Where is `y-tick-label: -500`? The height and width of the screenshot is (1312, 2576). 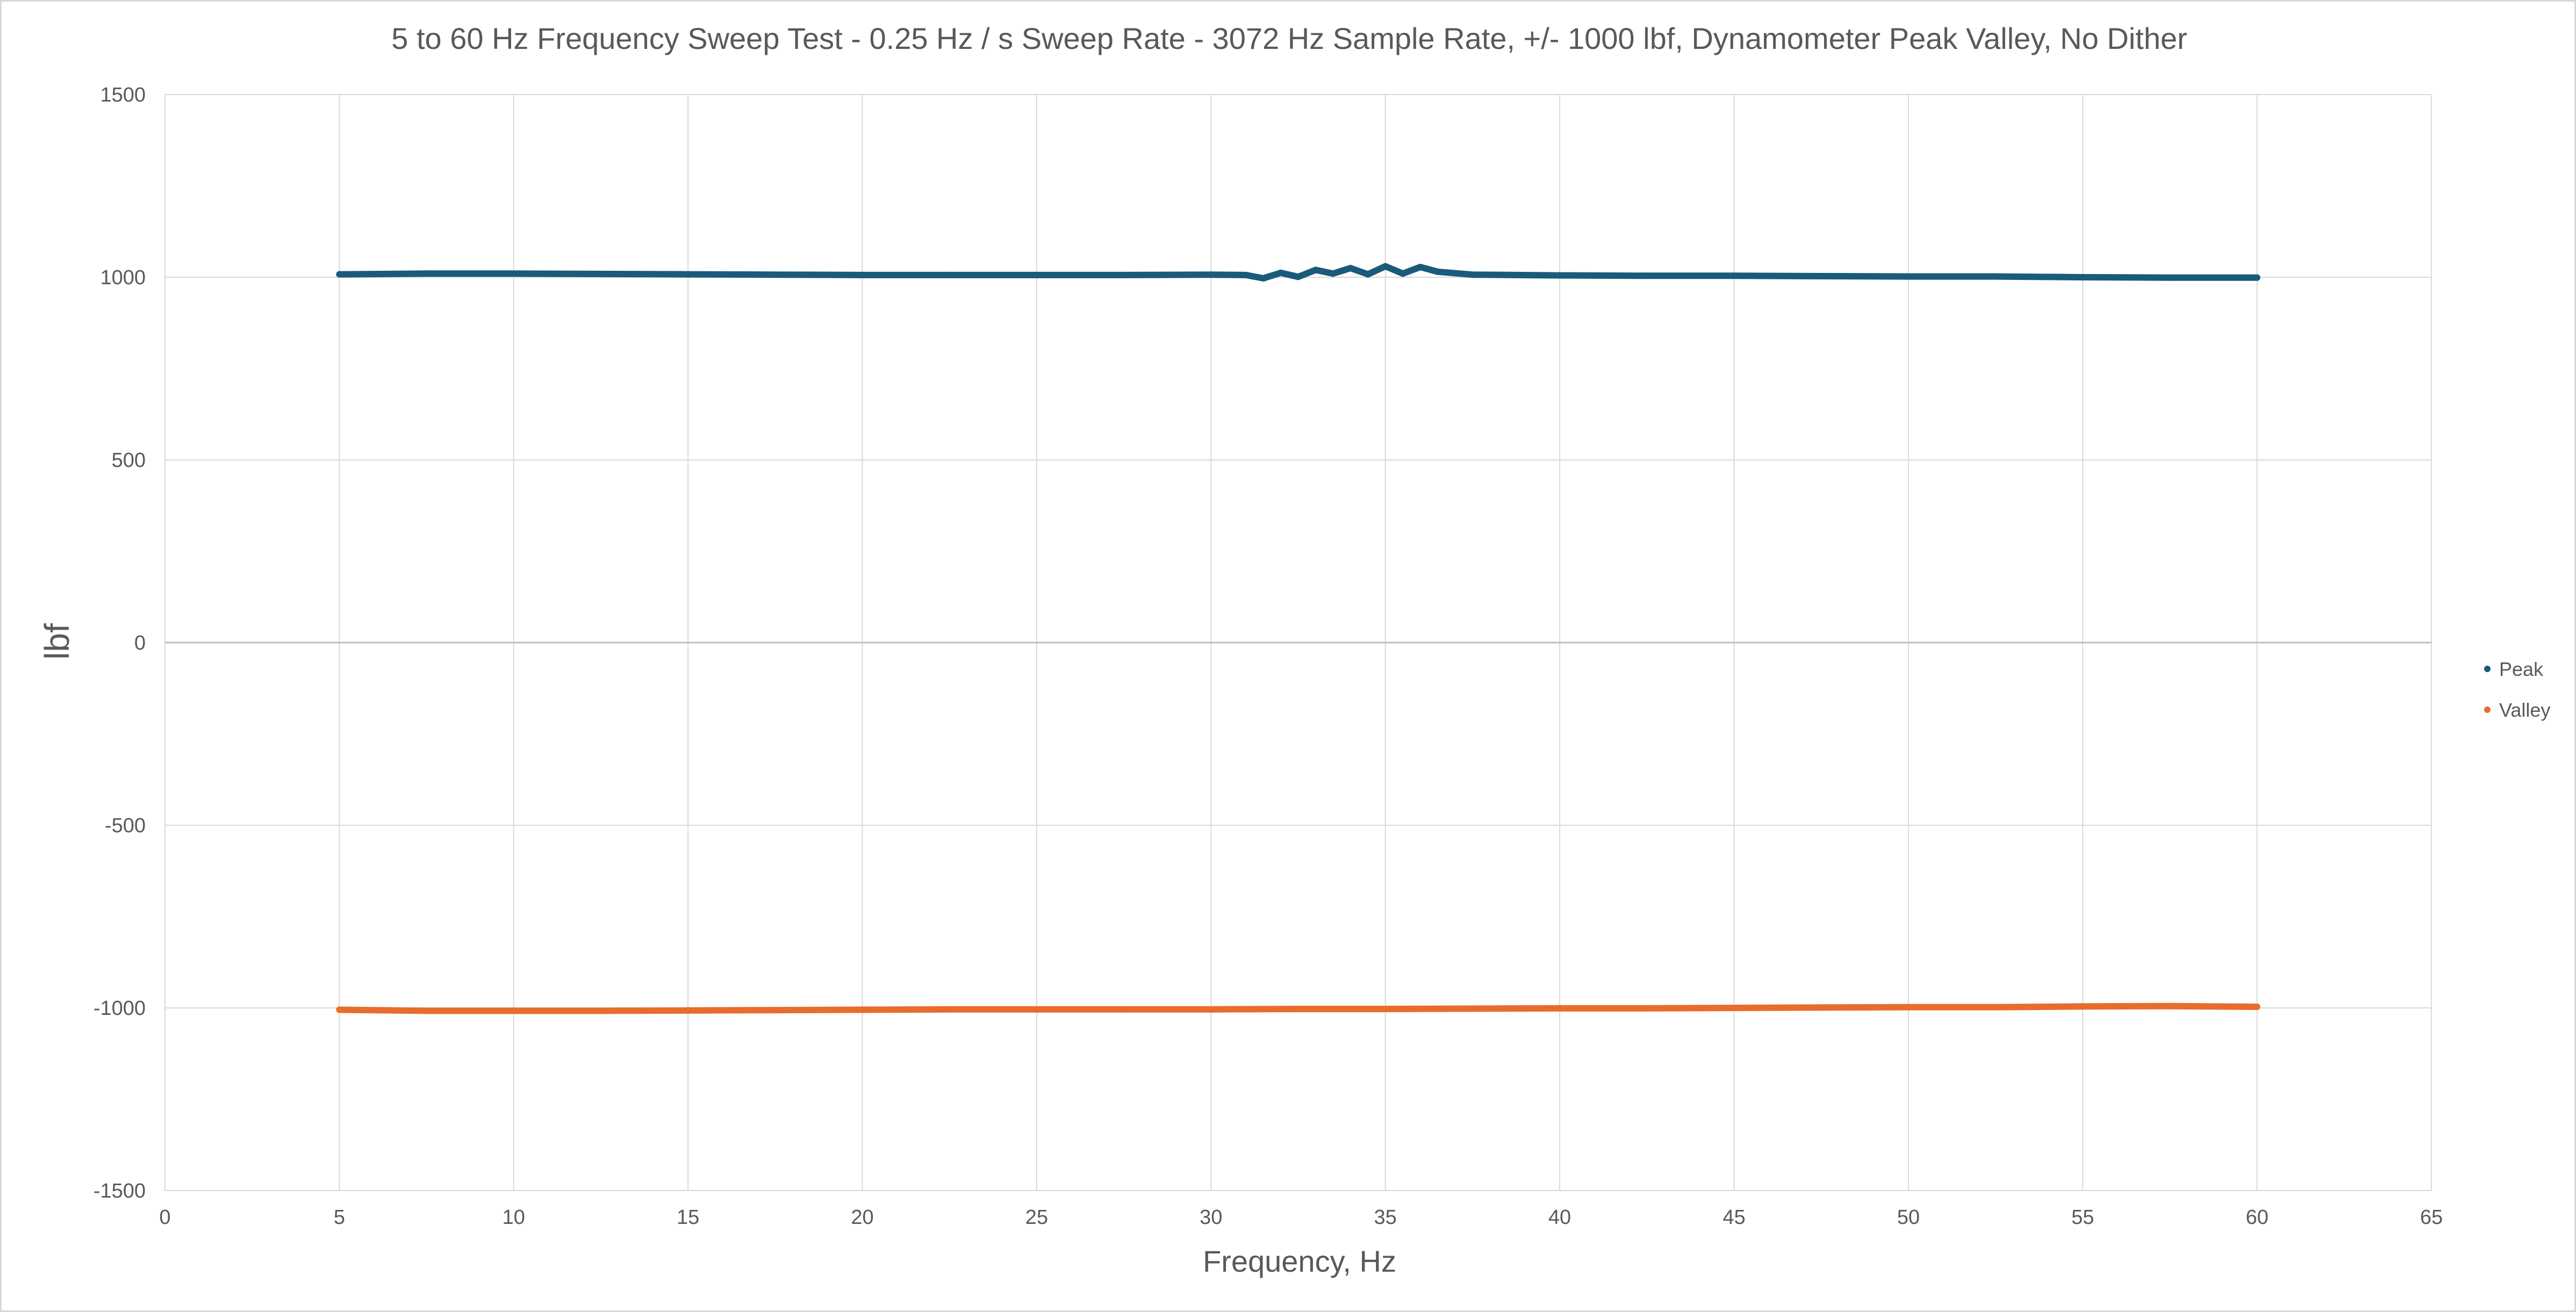
y-tick-label: -500 is located at coordinates (125, 825).